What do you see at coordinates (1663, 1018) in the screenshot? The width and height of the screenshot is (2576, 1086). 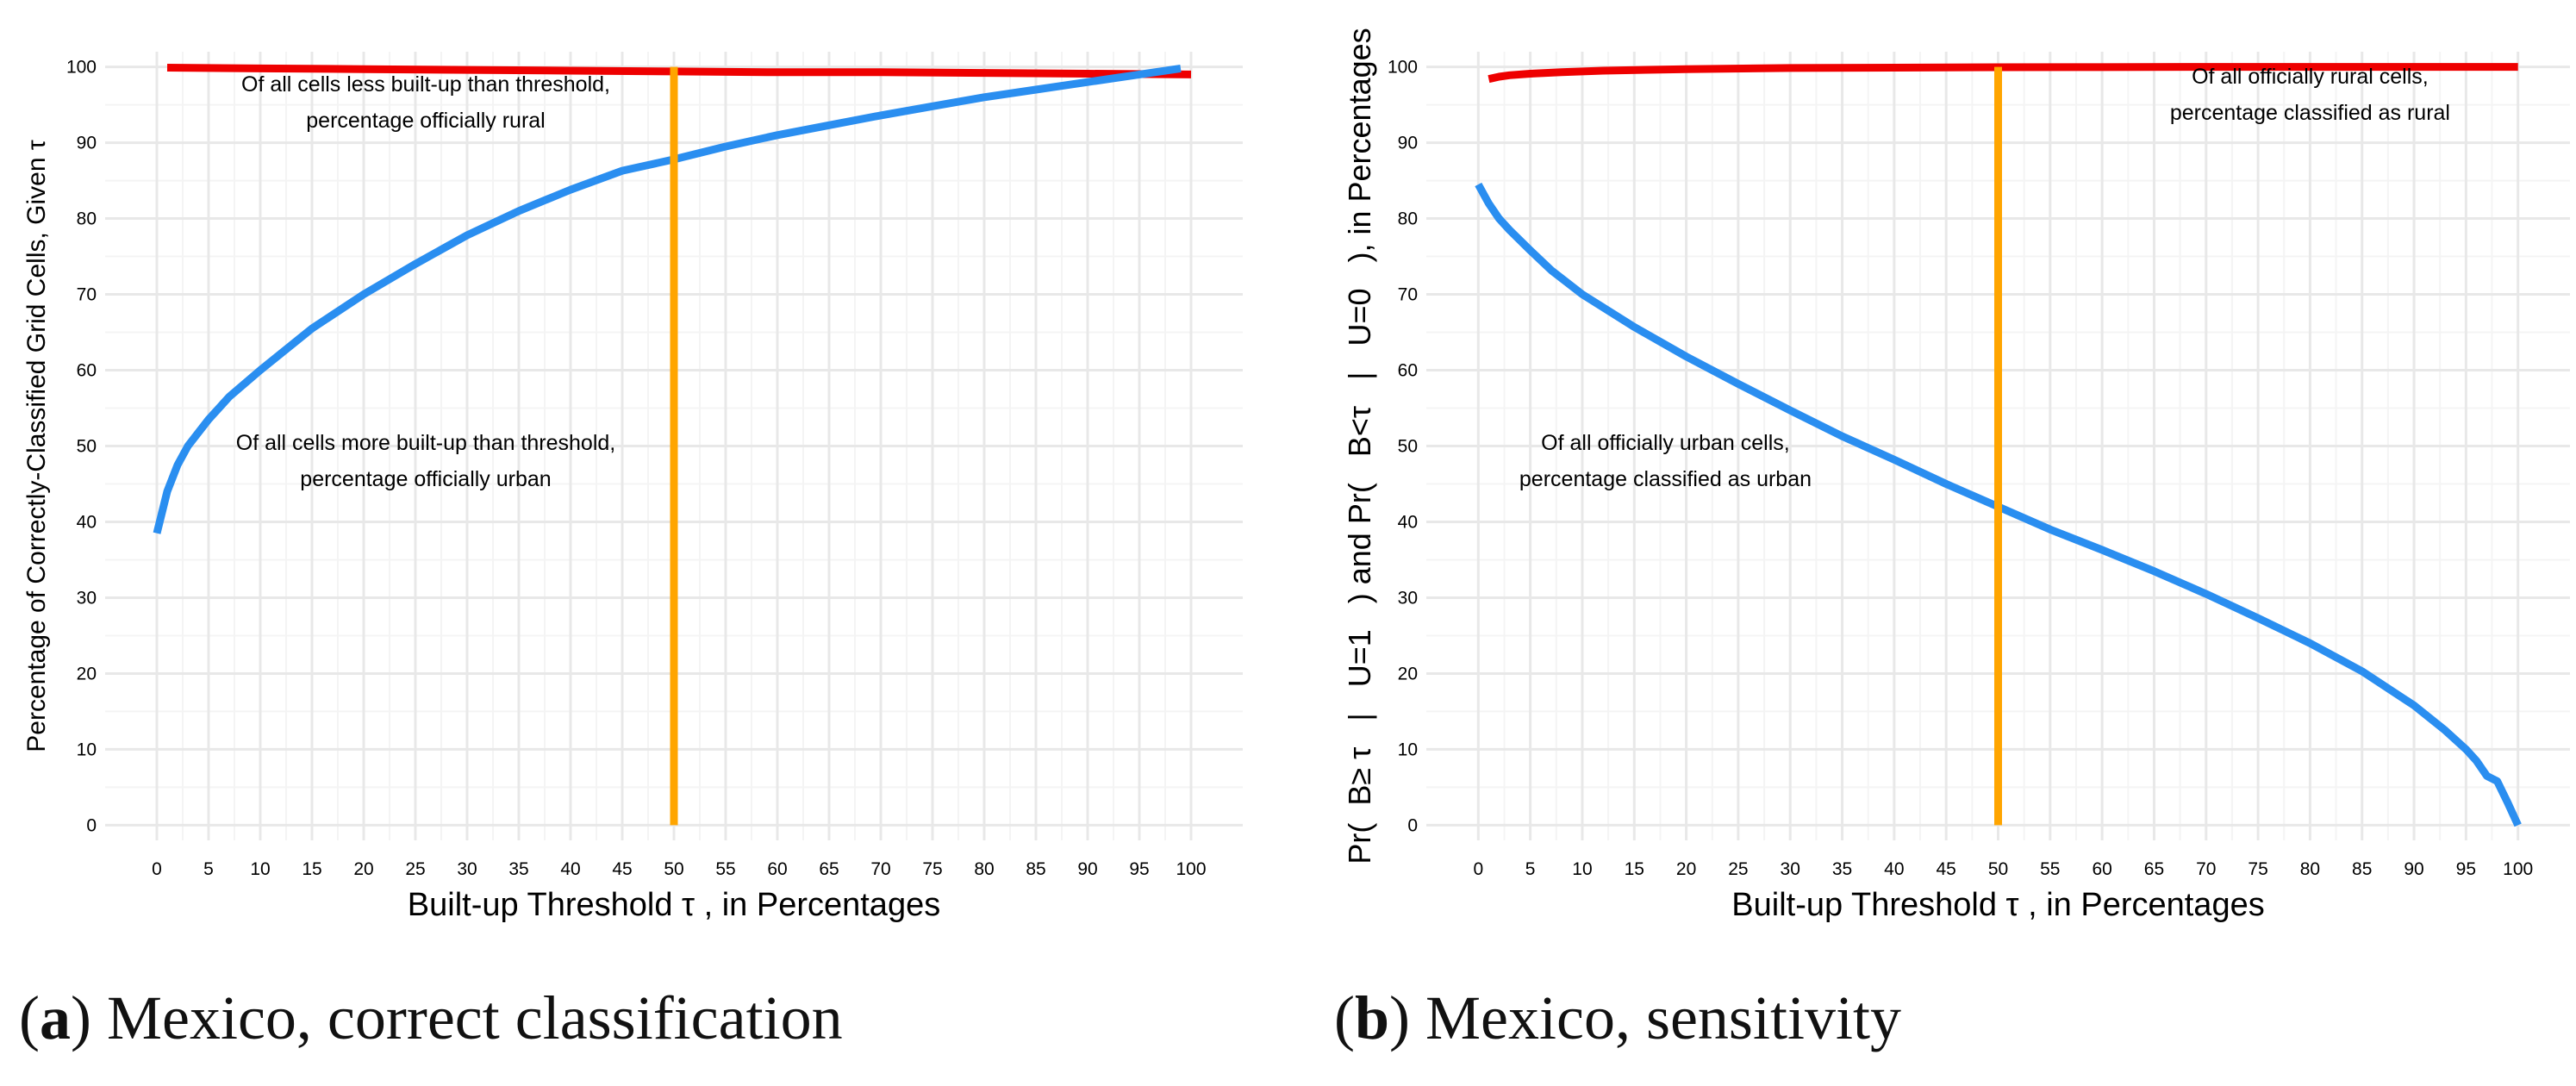 I see `caption-b-text: Mexico, sensitivity` at bounding box center [1663, 1018].